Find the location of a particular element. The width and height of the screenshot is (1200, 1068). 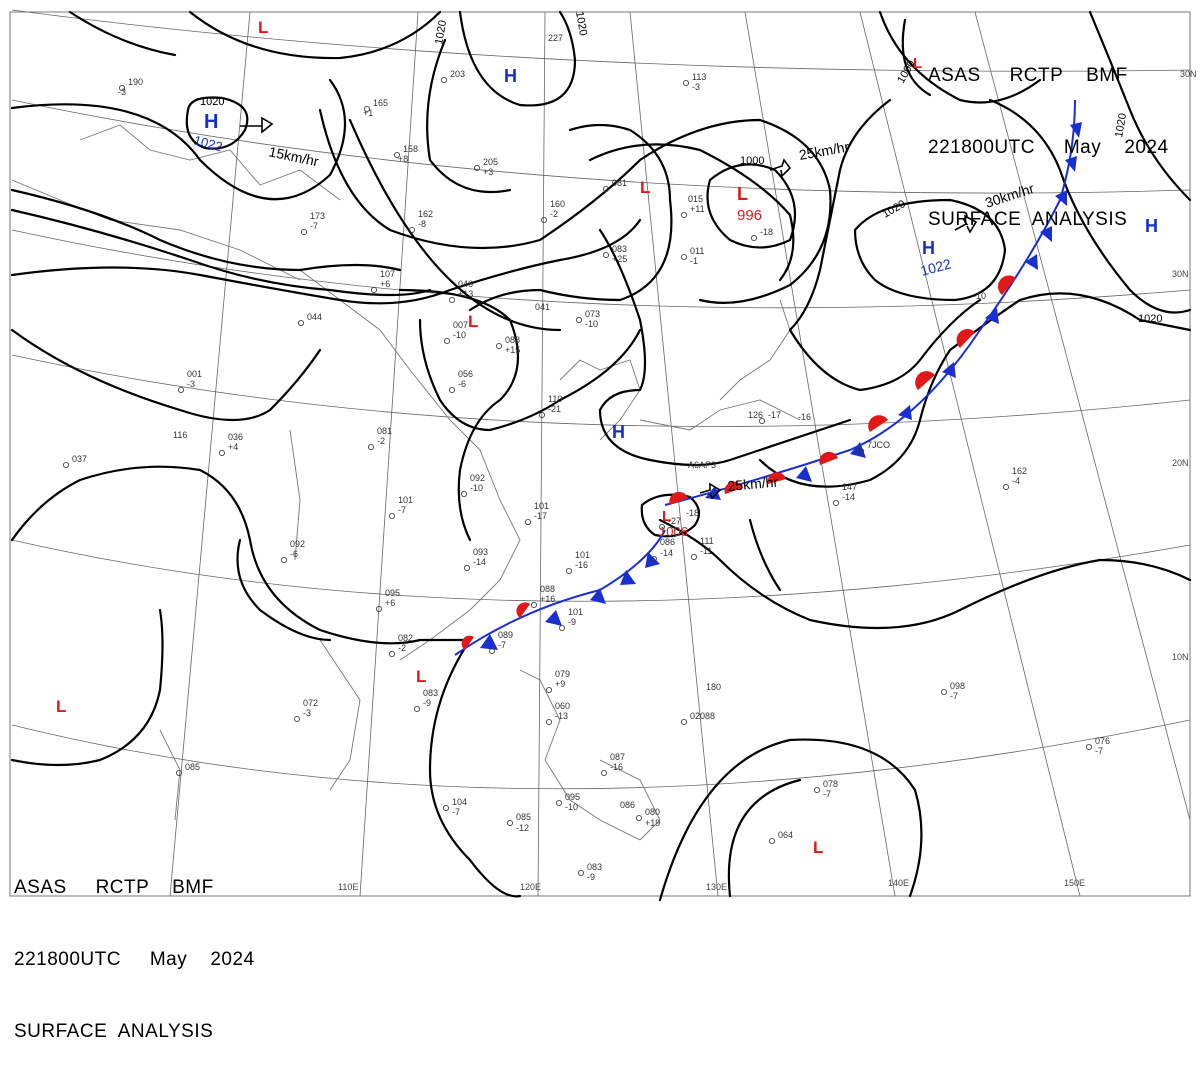

station-value: 088 is located at coordinates (547, 589).